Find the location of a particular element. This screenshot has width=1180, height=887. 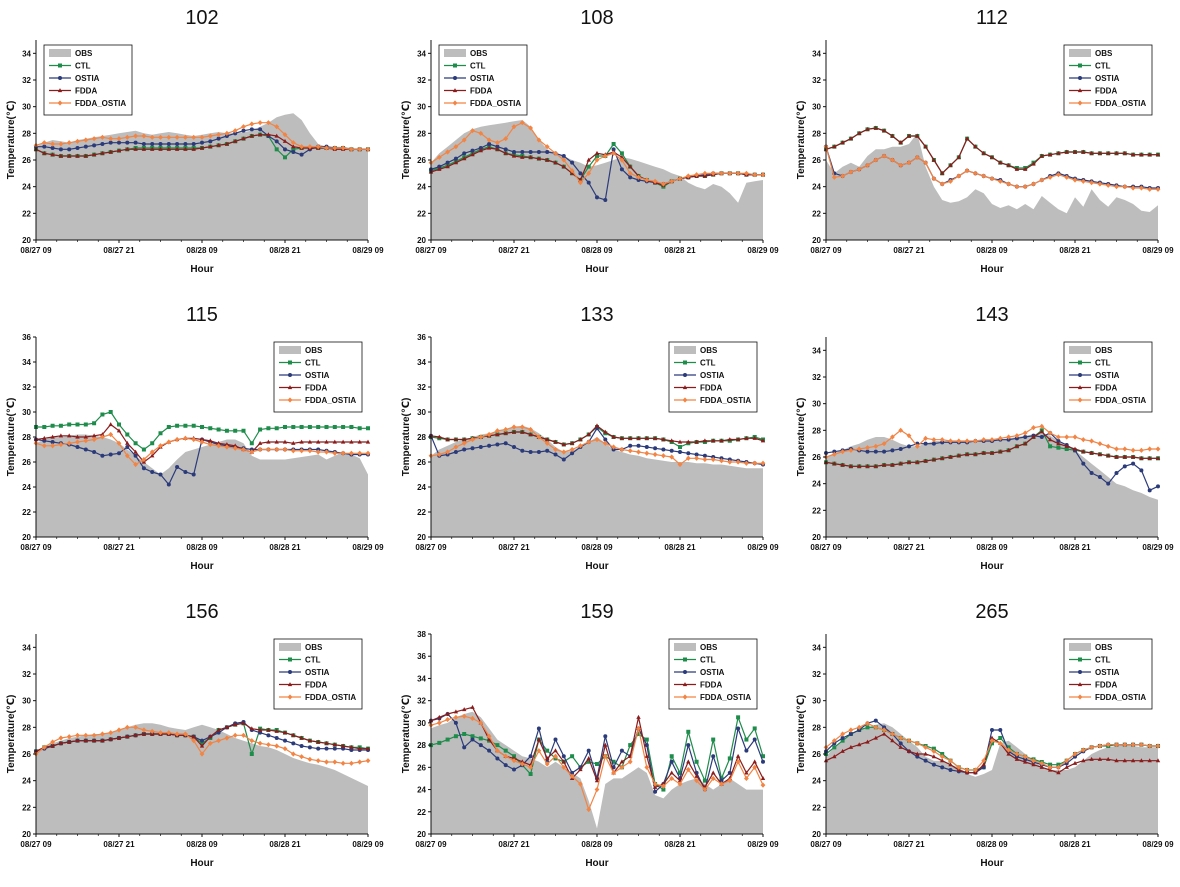

y-tick-label: 22 is located at coordinates (421, 512).